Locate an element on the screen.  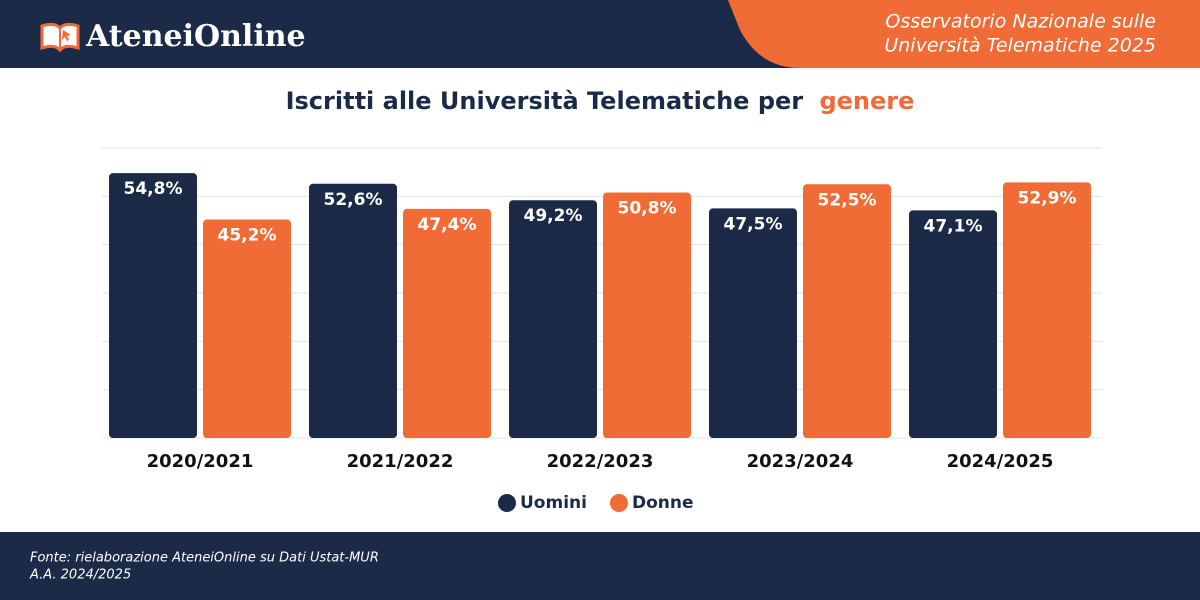
legend-label: Uomini is located at coordinates (553, 503).